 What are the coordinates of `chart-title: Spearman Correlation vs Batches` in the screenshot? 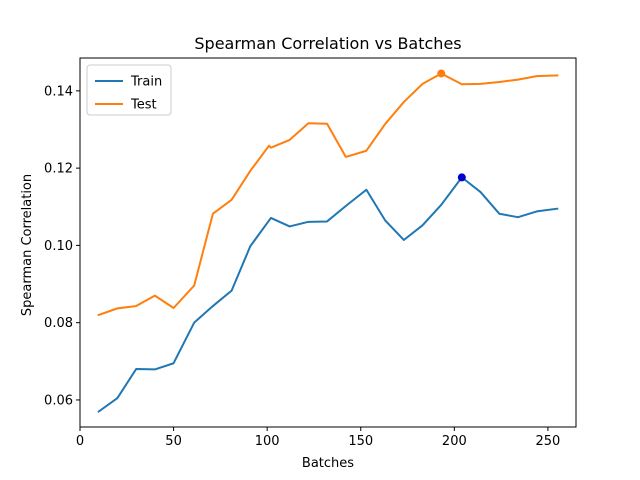 It's located at (327, 43).